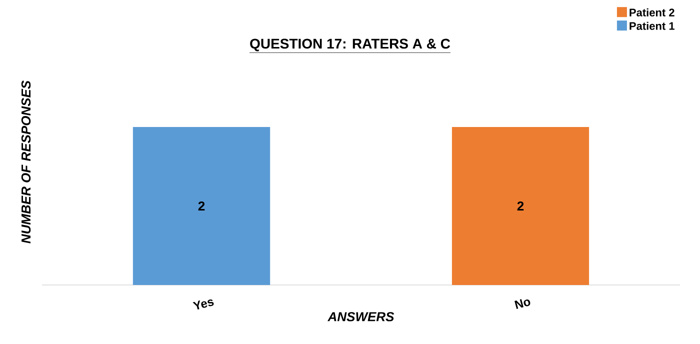  Describe the element at coordinates (26, 162) in the screenshot. I see `y-axis-title: NUMBER OF RESPONSES` at that location.